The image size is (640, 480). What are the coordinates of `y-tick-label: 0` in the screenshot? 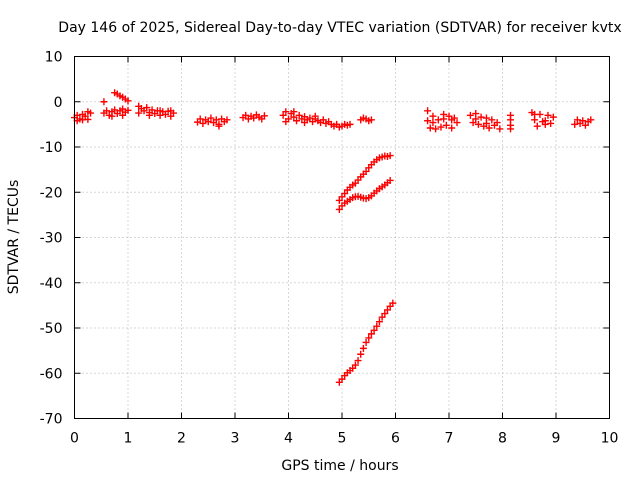 It's located at (58, 103).